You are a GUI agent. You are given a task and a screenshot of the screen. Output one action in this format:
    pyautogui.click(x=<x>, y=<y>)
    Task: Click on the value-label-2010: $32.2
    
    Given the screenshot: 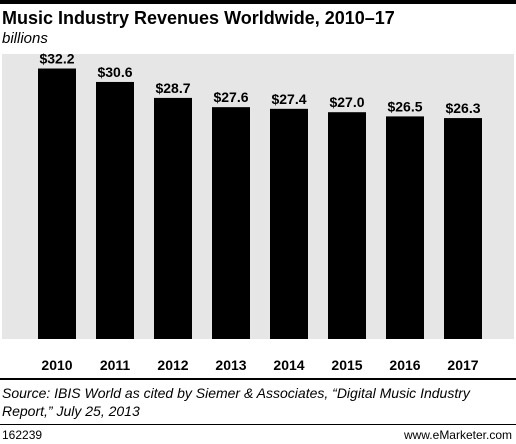 What is the action you would take?
    pyautogui.click(x=56, y=59)
    